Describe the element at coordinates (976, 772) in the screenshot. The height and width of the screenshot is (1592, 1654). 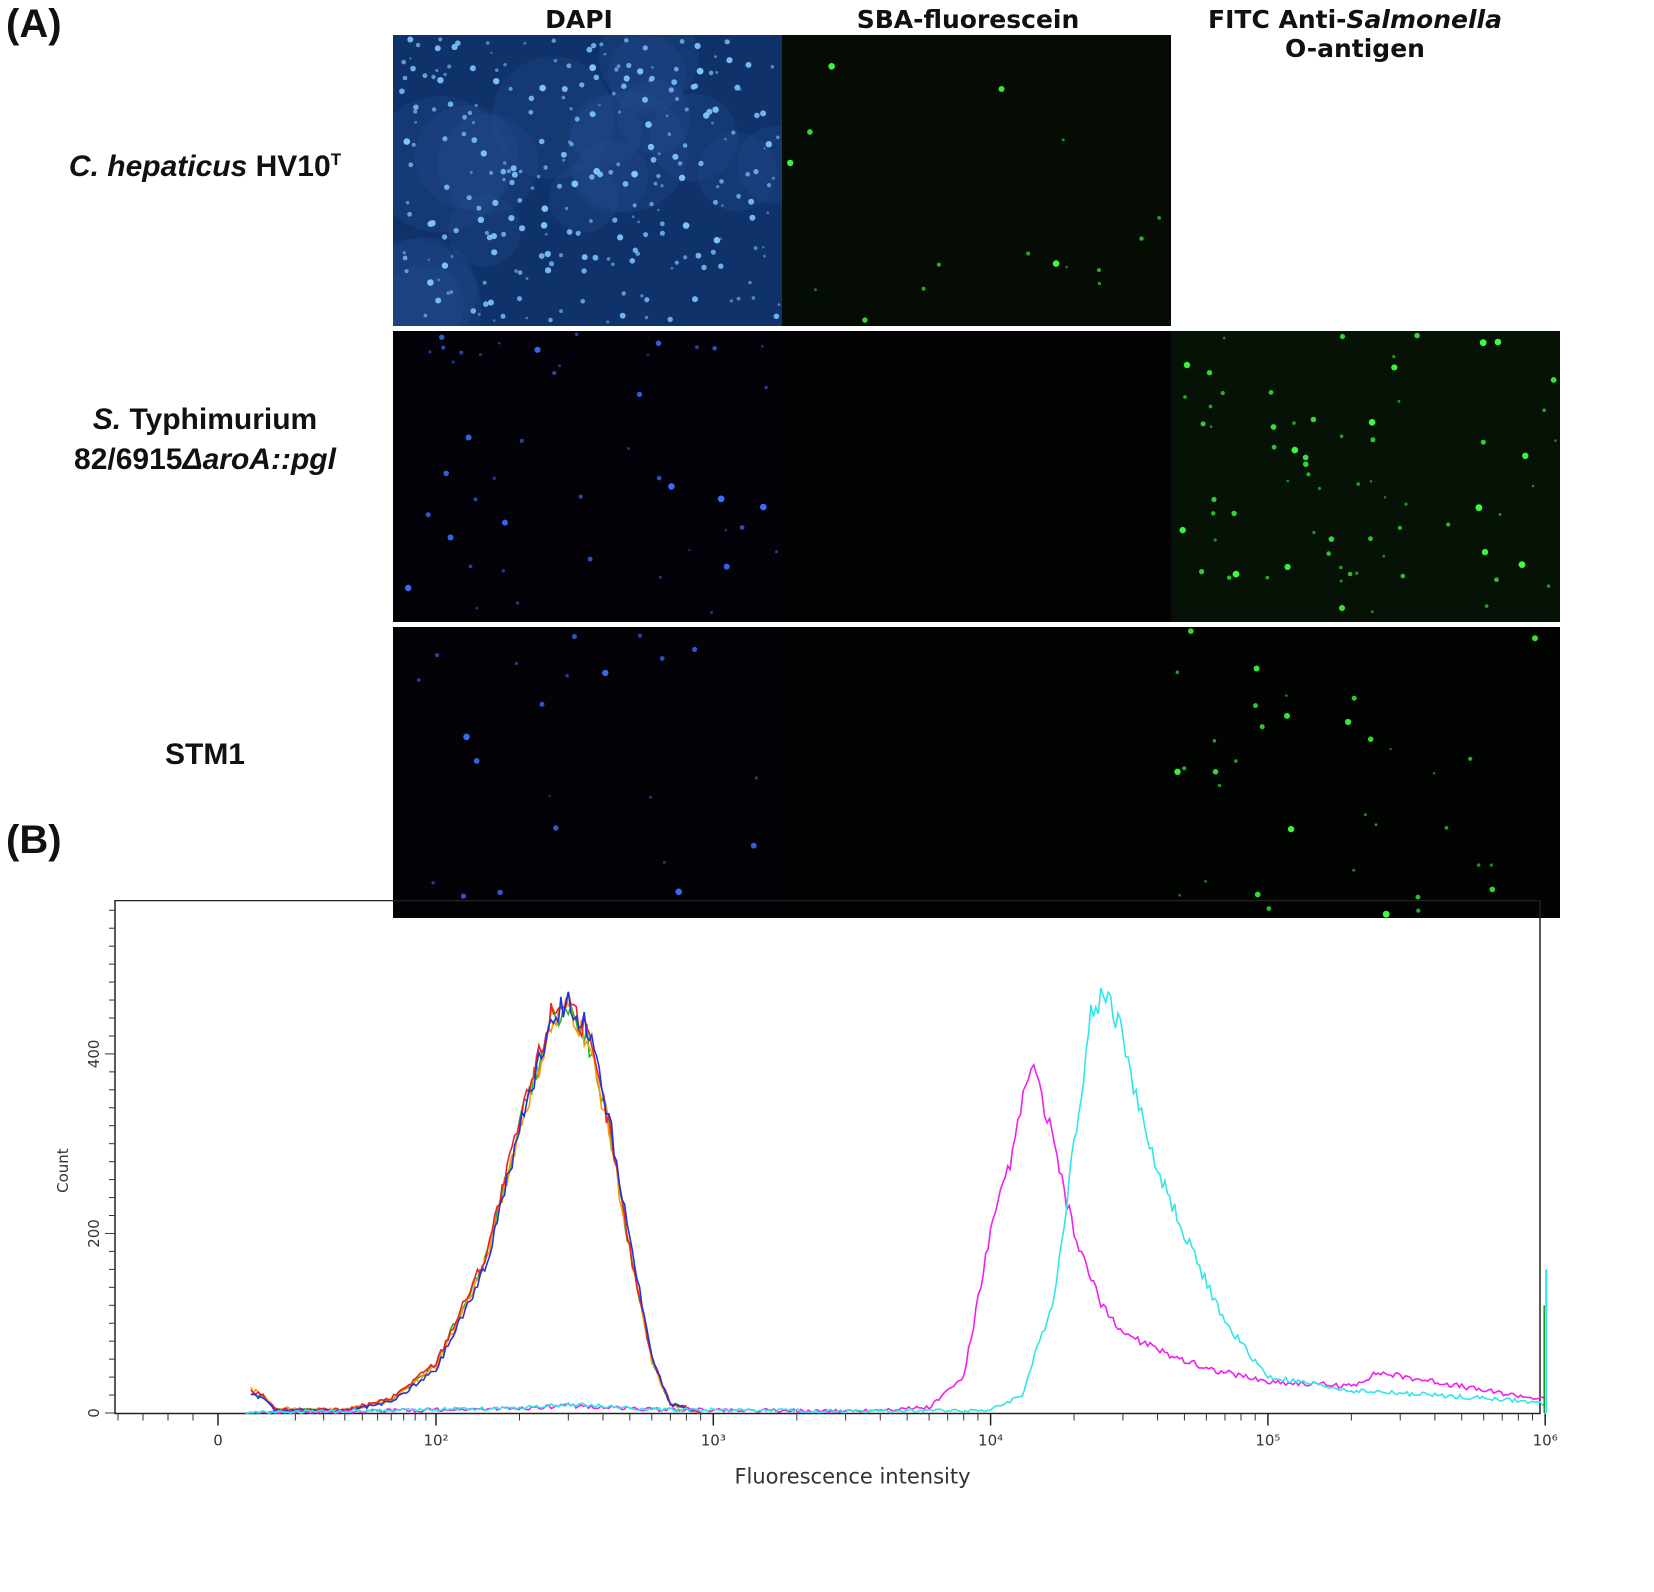
I see `micrograph-stm1-sba` at that location.